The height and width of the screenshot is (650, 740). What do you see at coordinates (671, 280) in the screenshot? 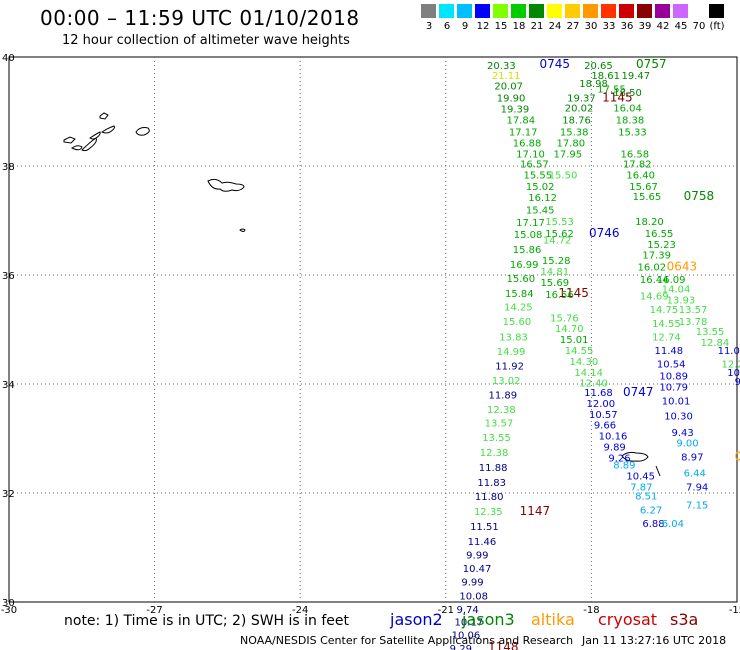
I see `wave-height-value: 16.09` at bounding box center [671, 280].